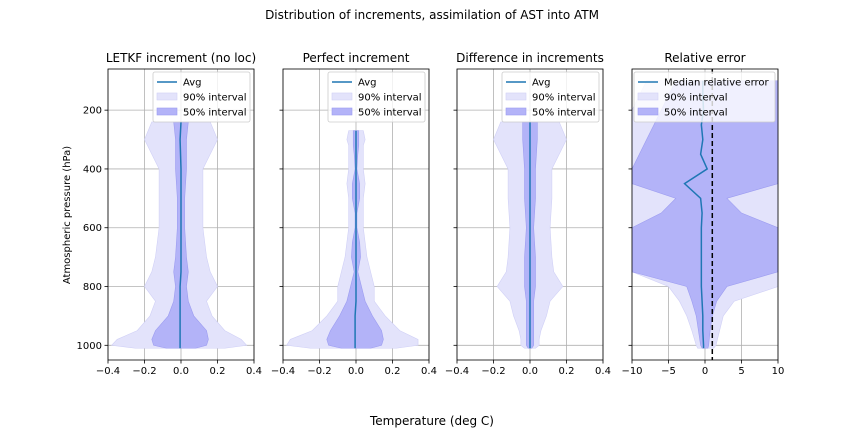 This screenshot has height=432, width=864. I want to click on x-tick-label: 0, so click(705, 371).